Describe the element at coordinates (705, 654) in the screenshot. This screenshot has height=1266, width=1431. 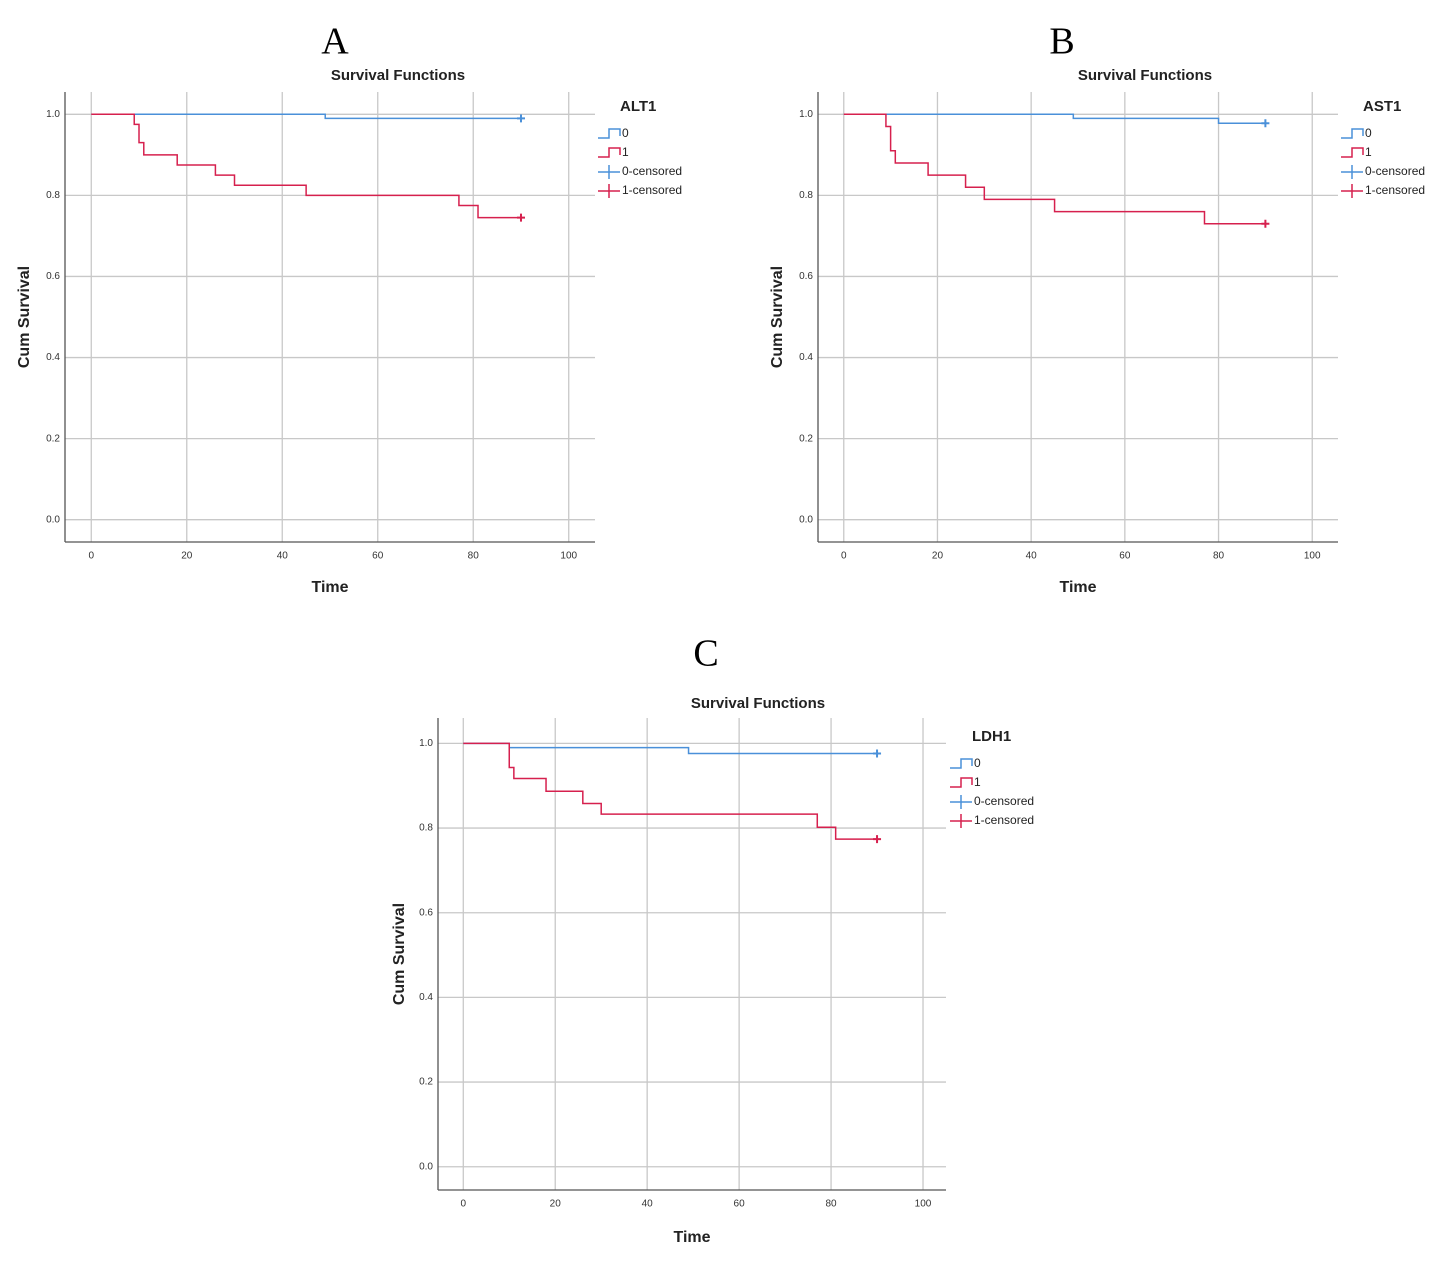
I see `panel-letter: C` at that location.